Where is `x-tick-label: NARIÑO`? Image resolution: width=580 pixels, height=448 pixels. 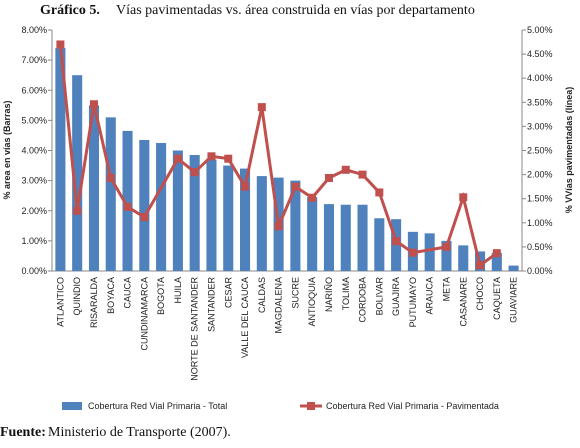 x-tick-label: NARIÑO is located at coordinates (329, 294).